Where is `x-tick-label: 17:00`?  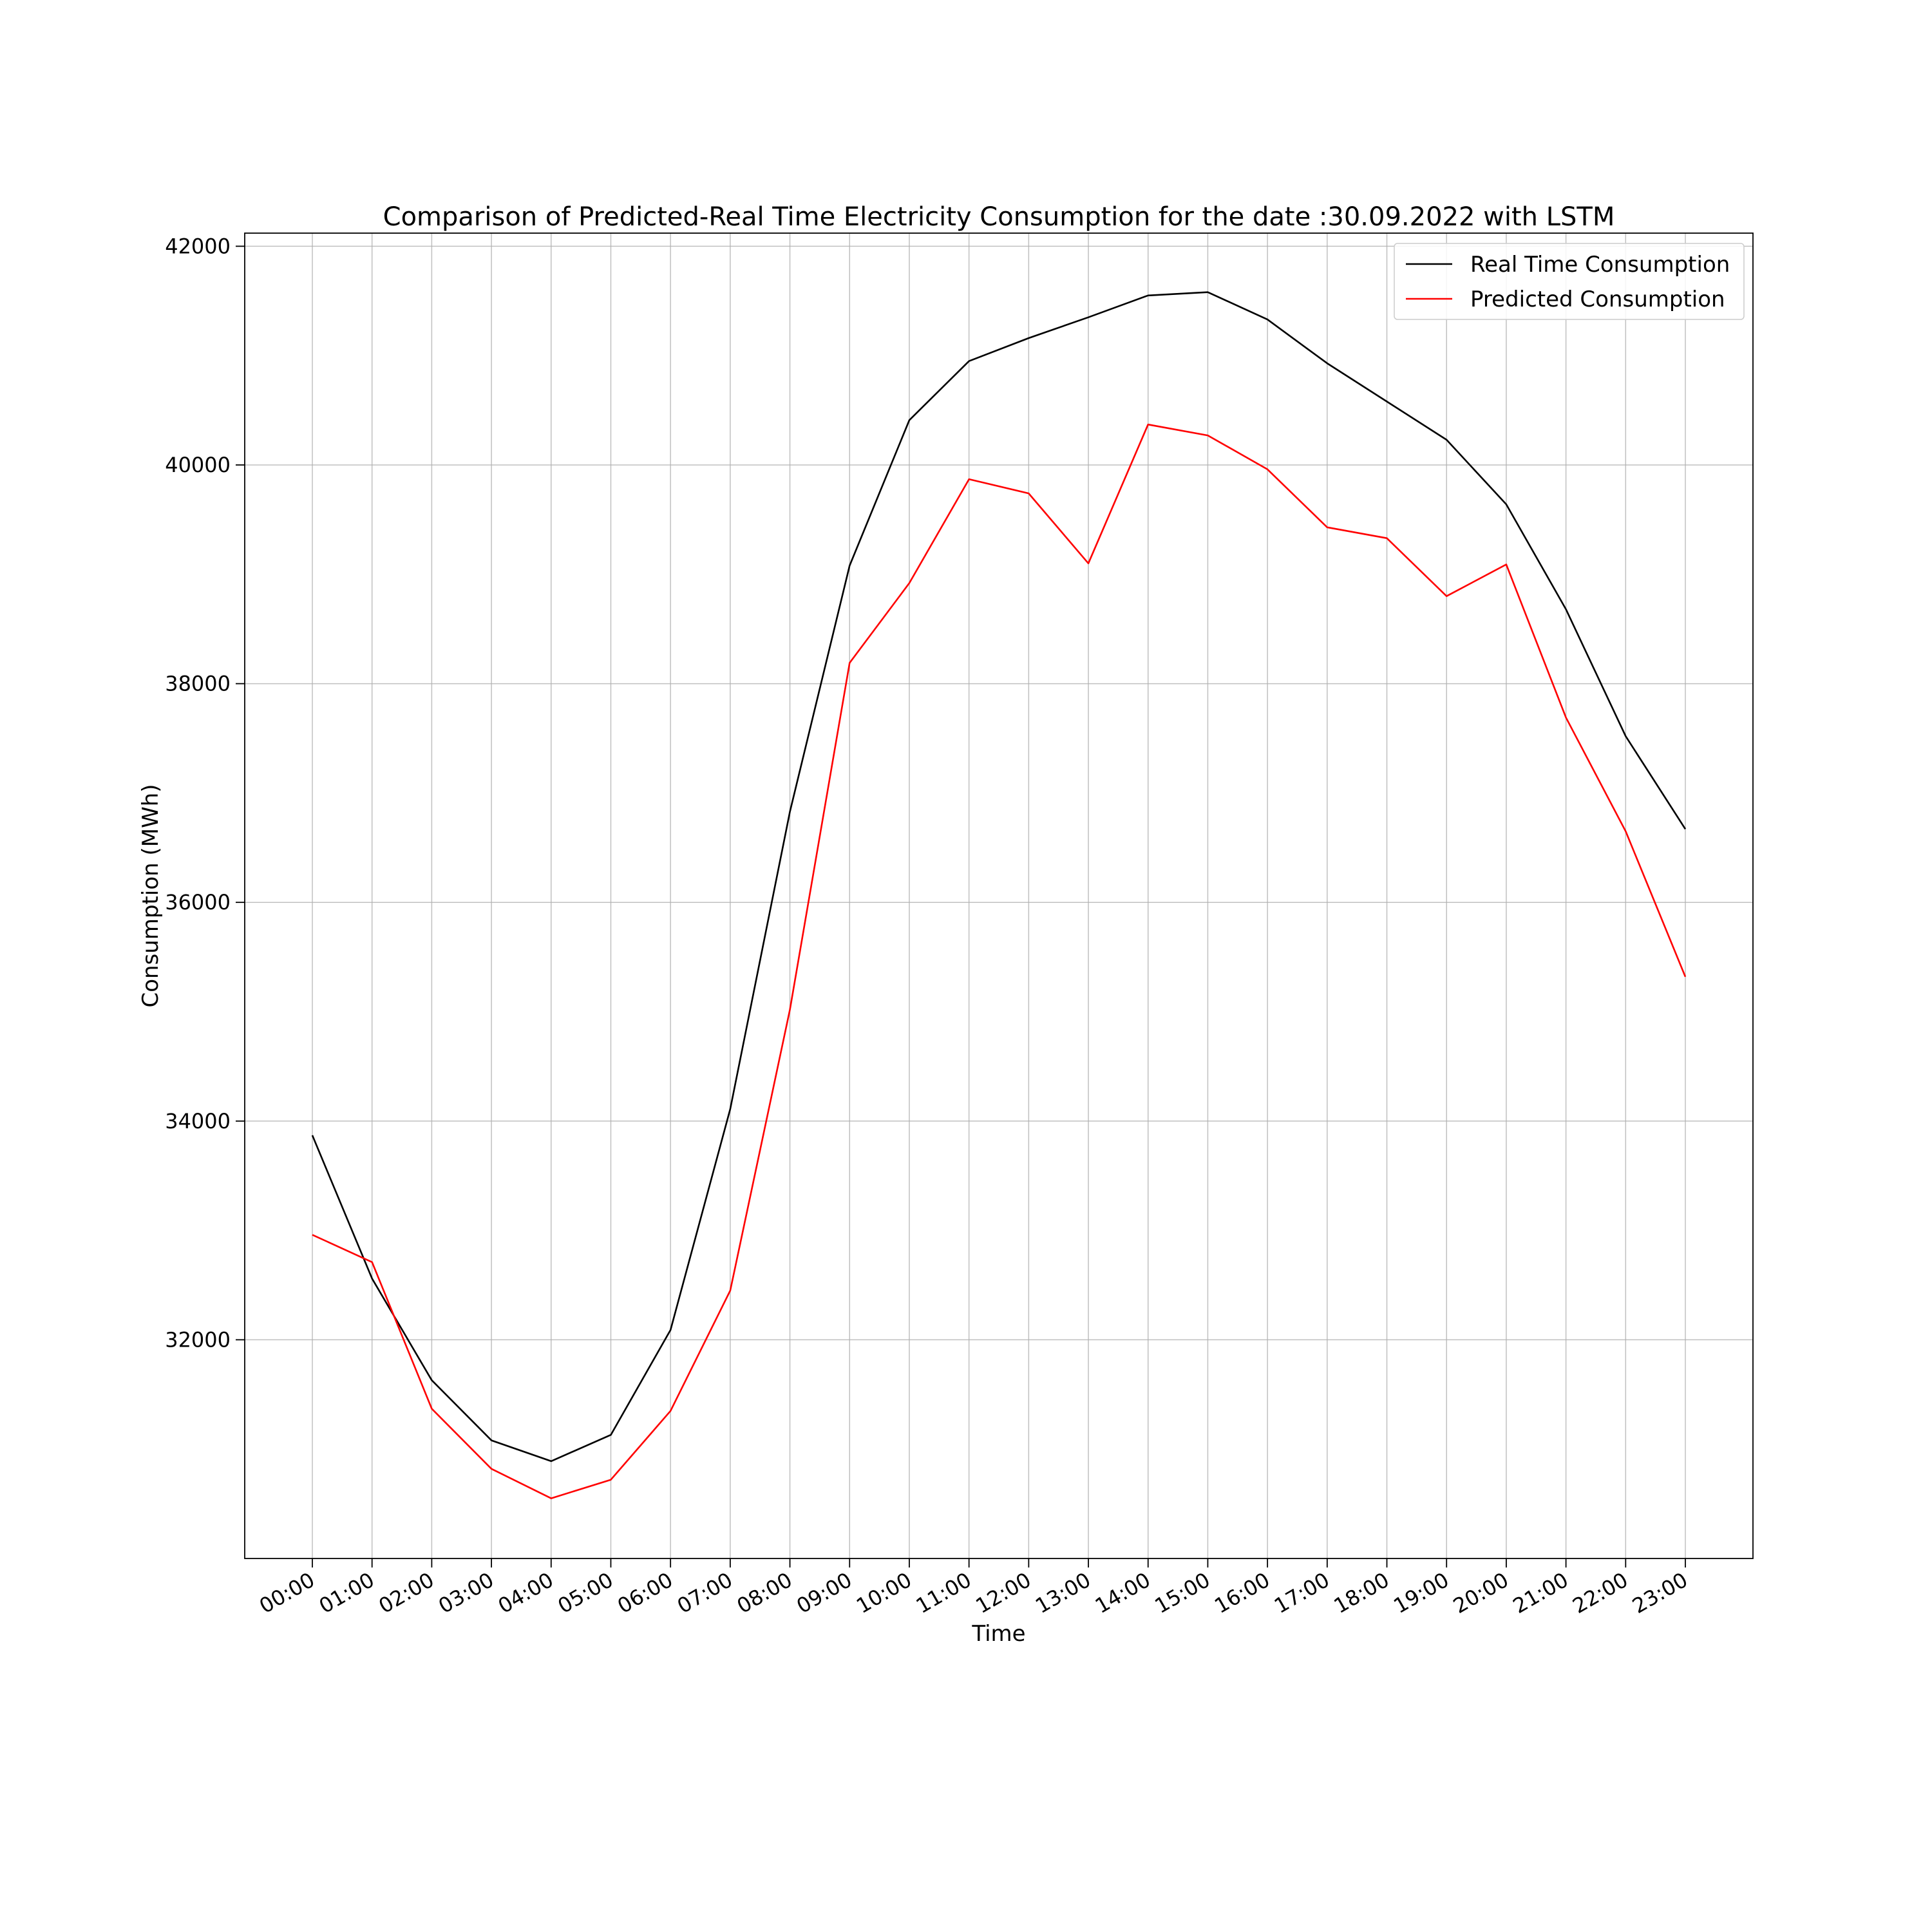 x-tick-label: 17:00 is located at coordinates (1302, 1593).